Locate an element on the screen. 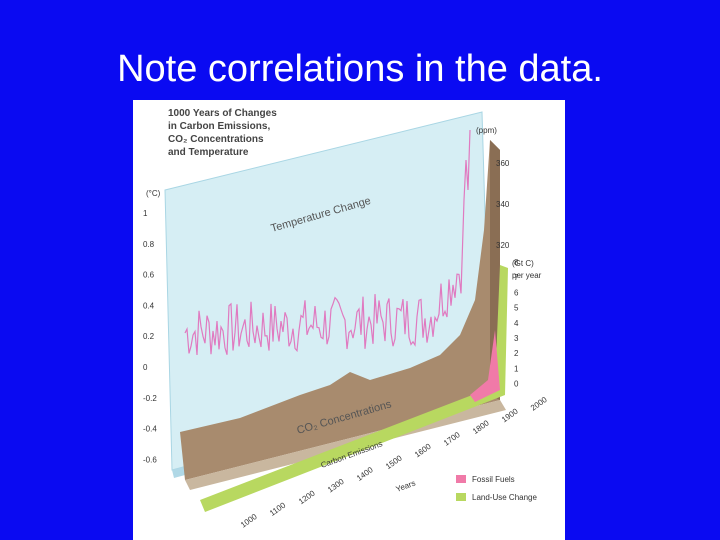 The width and height of the screenshot is (720, 540). unit-label: (ppm) is located at coordinates (486, 130).